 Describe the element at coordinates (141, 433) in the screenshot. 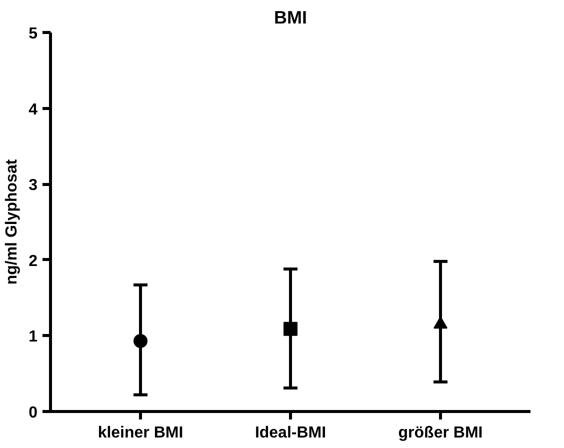

I see `x-tick-label: kleiner BMI` at that location.